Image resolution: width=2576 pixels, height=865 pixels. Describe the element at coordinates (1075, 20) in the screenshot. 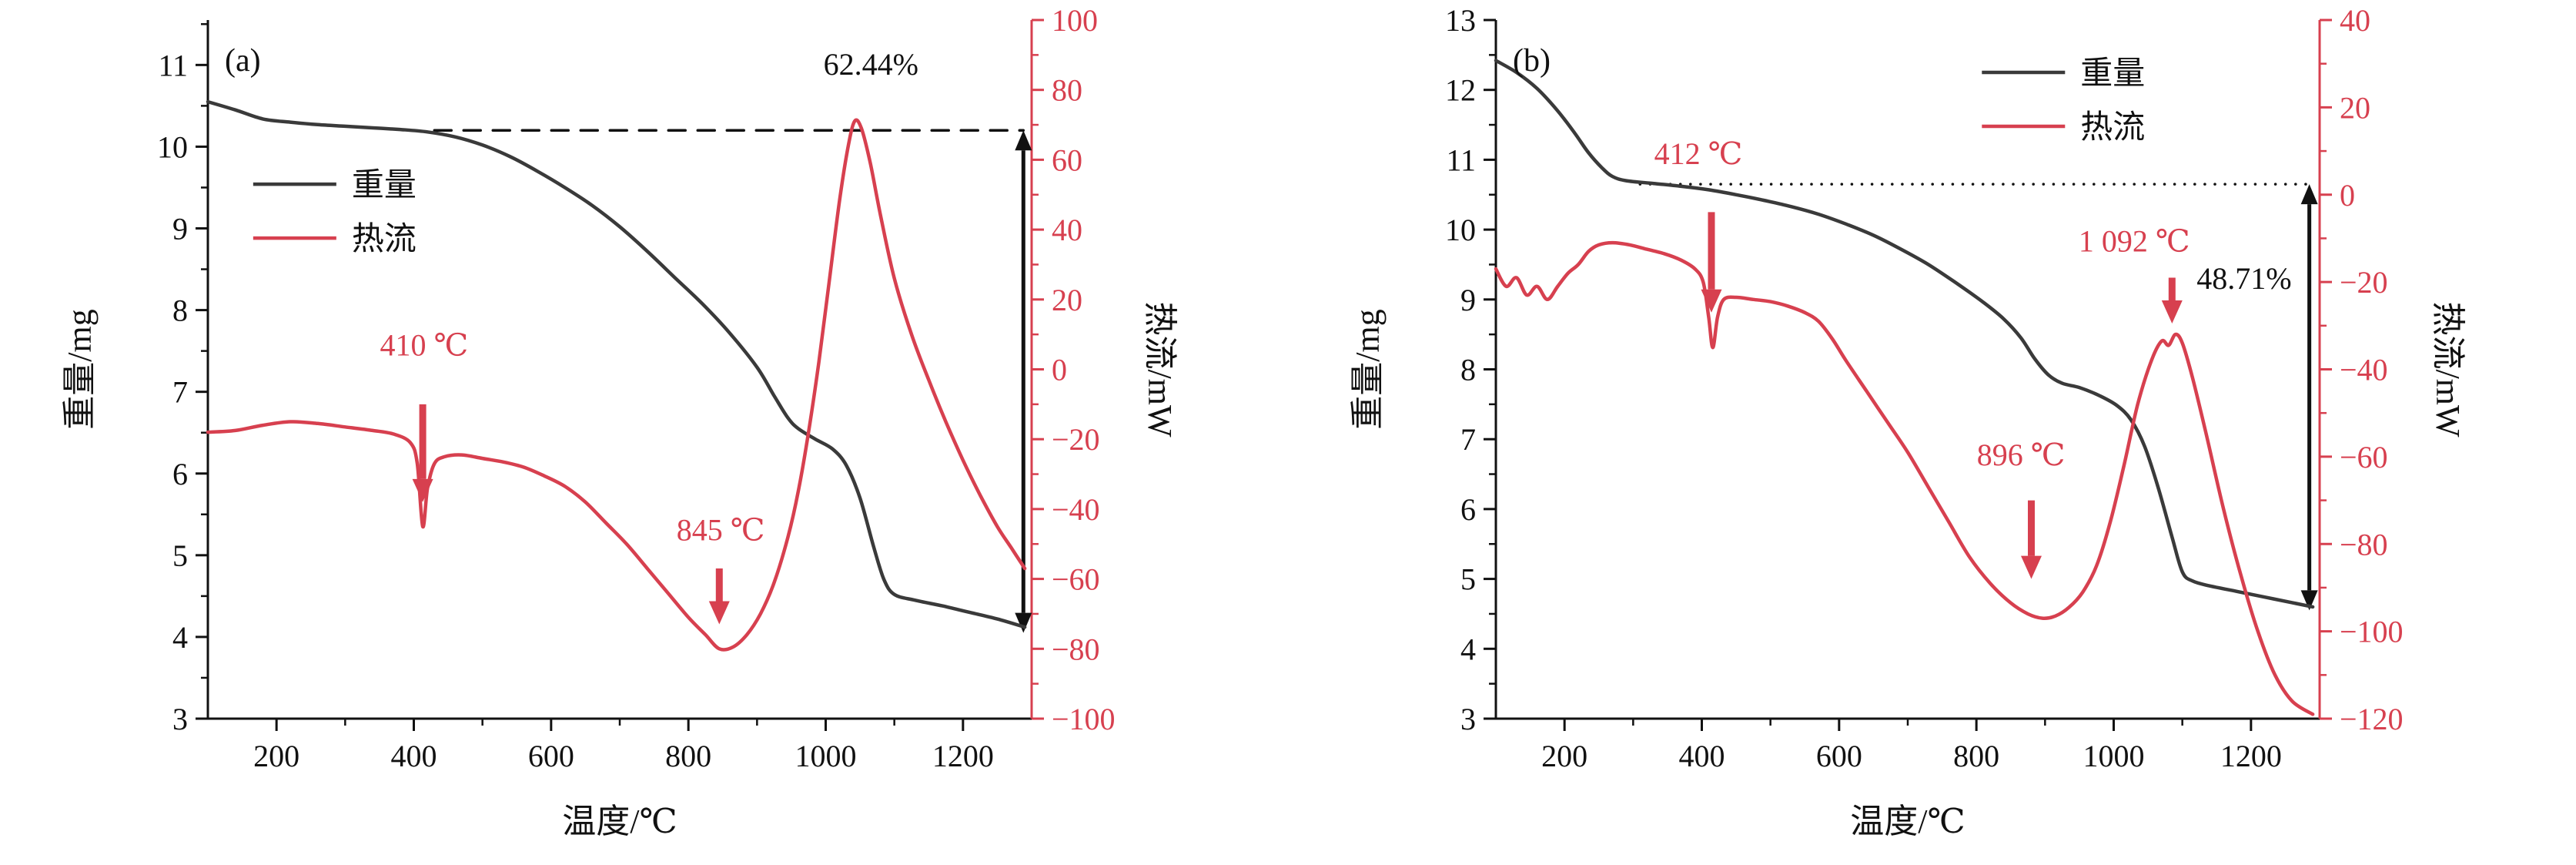

I see `y-right-tick-label: 100` at that location.